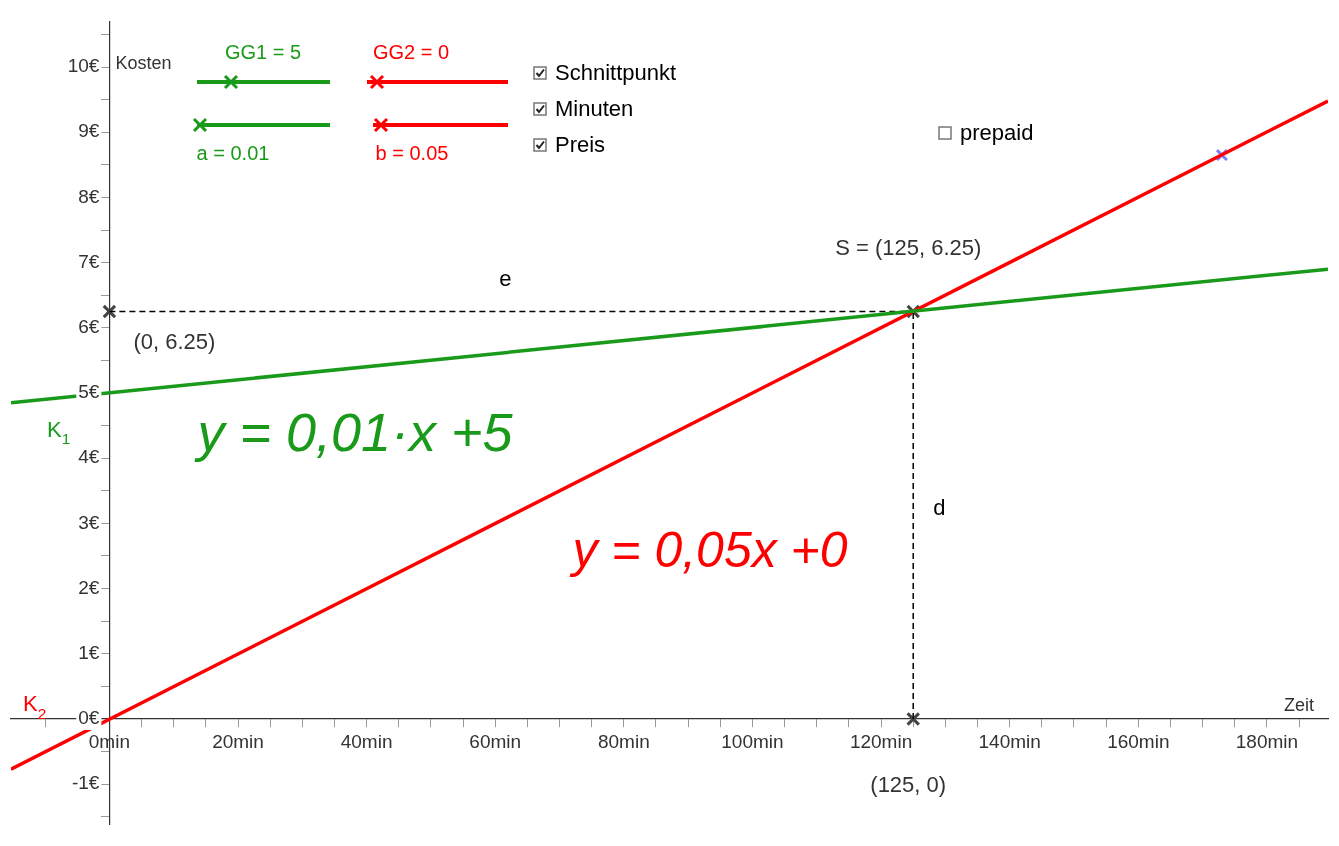 This screenshot has width=1339, height=846. I want to click on x-tick-label: 100min, so click(752, 741).